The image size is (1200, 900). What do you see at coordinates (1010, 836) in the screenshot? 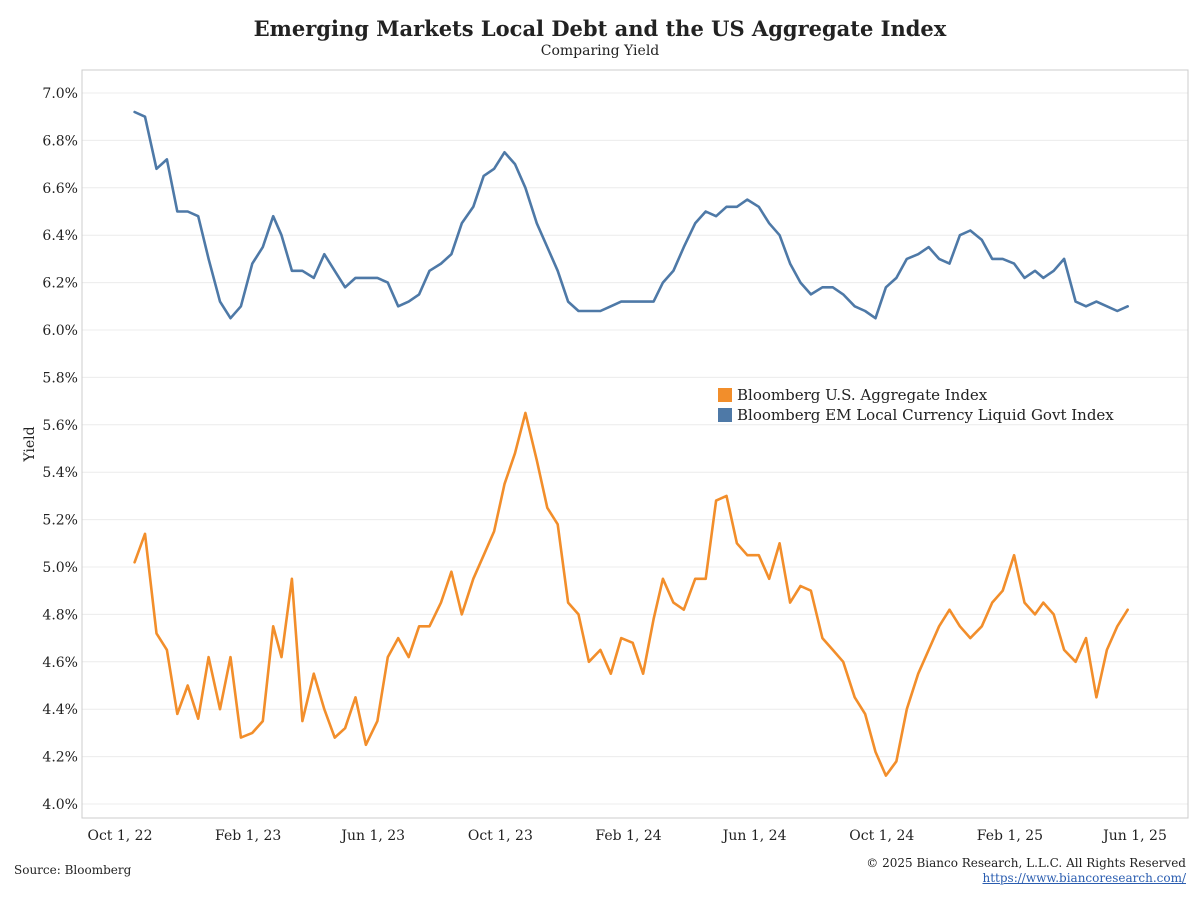
I see `x-tick-label: Feb 1, 25` at bounding box center [1010, 836].